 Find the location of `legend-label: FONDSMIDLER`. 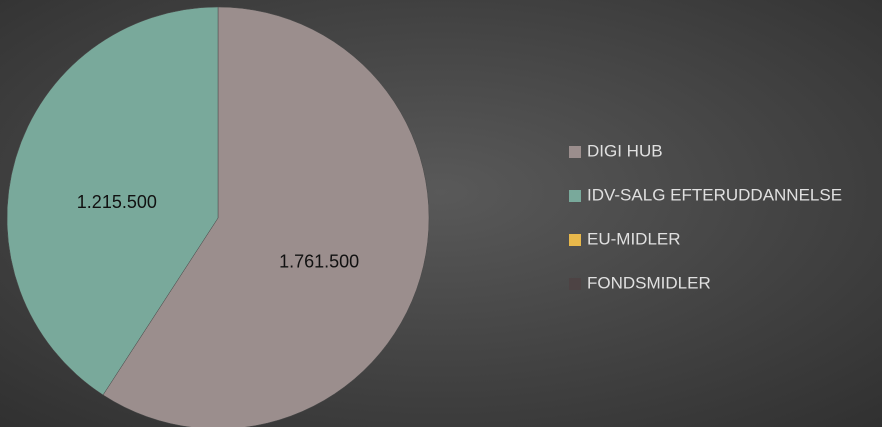

legend-label: FONDSMIDLER is located at coordinates (649, 282).